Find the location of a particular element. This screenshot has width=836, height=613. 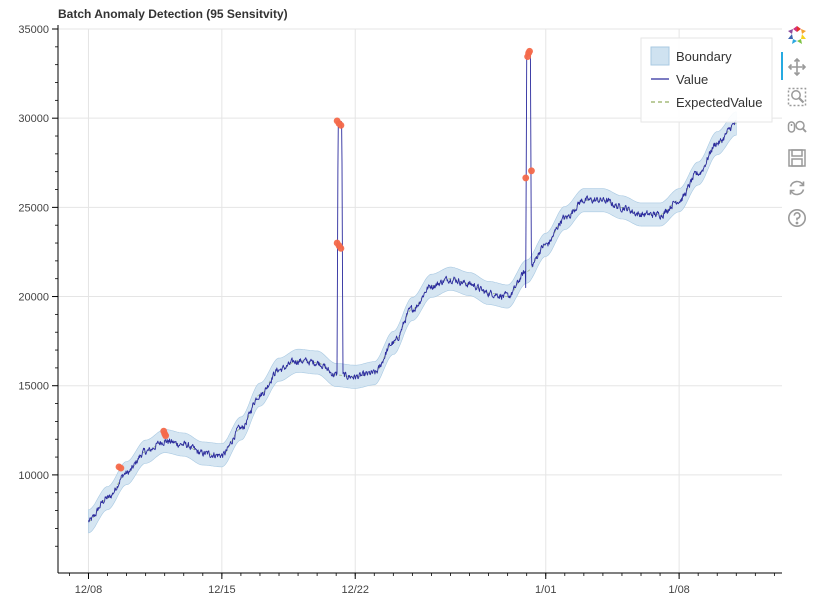

y-tick-label-2: 20000 is located at coordinates (33, 298).